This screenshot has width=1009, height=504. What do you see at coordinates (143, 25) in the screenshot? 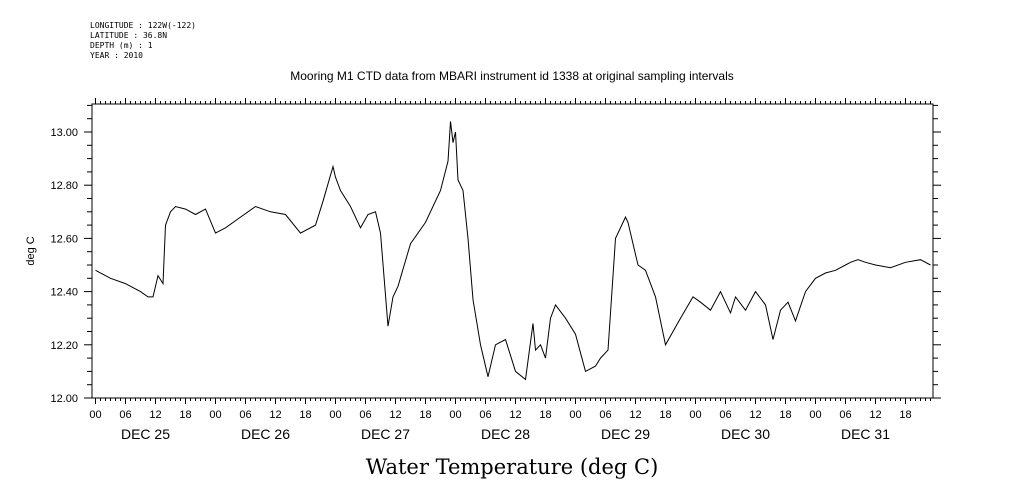
I see `longitude-text: LONGITUDE : 122W(-122)` at bounding box center [143, 25].